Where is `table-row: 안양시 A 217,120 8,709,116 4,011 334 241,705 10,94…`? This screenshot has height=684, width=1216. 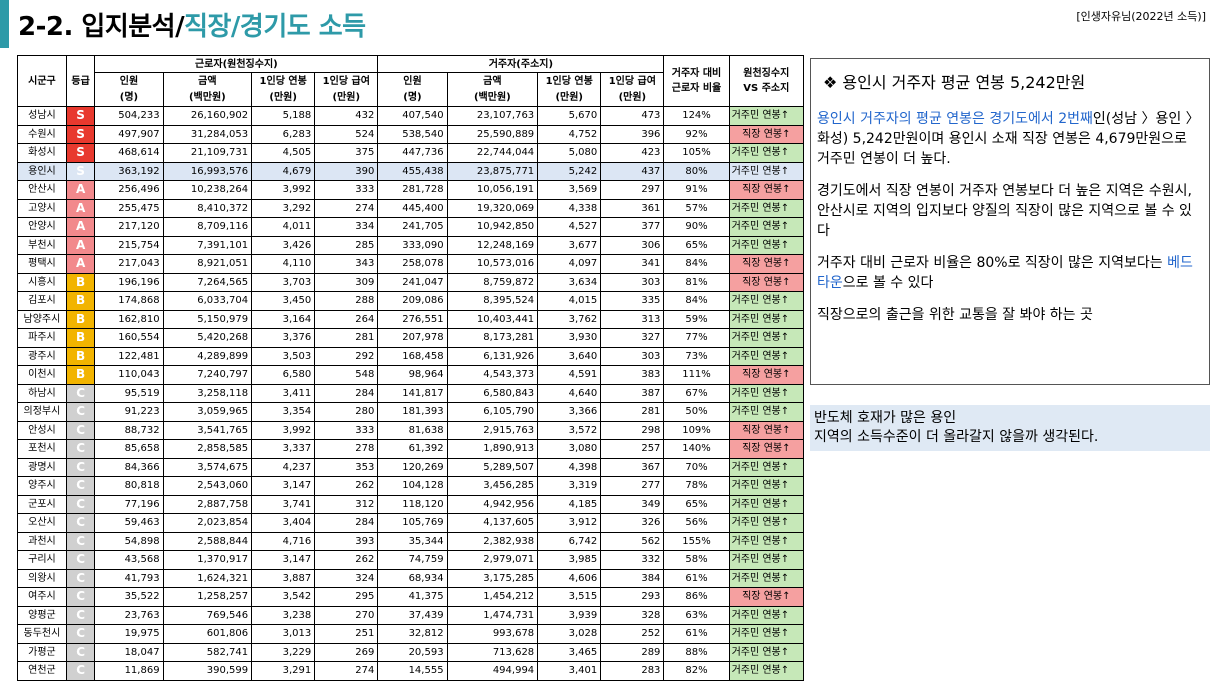 table-row: 안양시 A 217,120 8,709,116 4,011 334 241,705 10,94… is located at coordinates (411, 227).